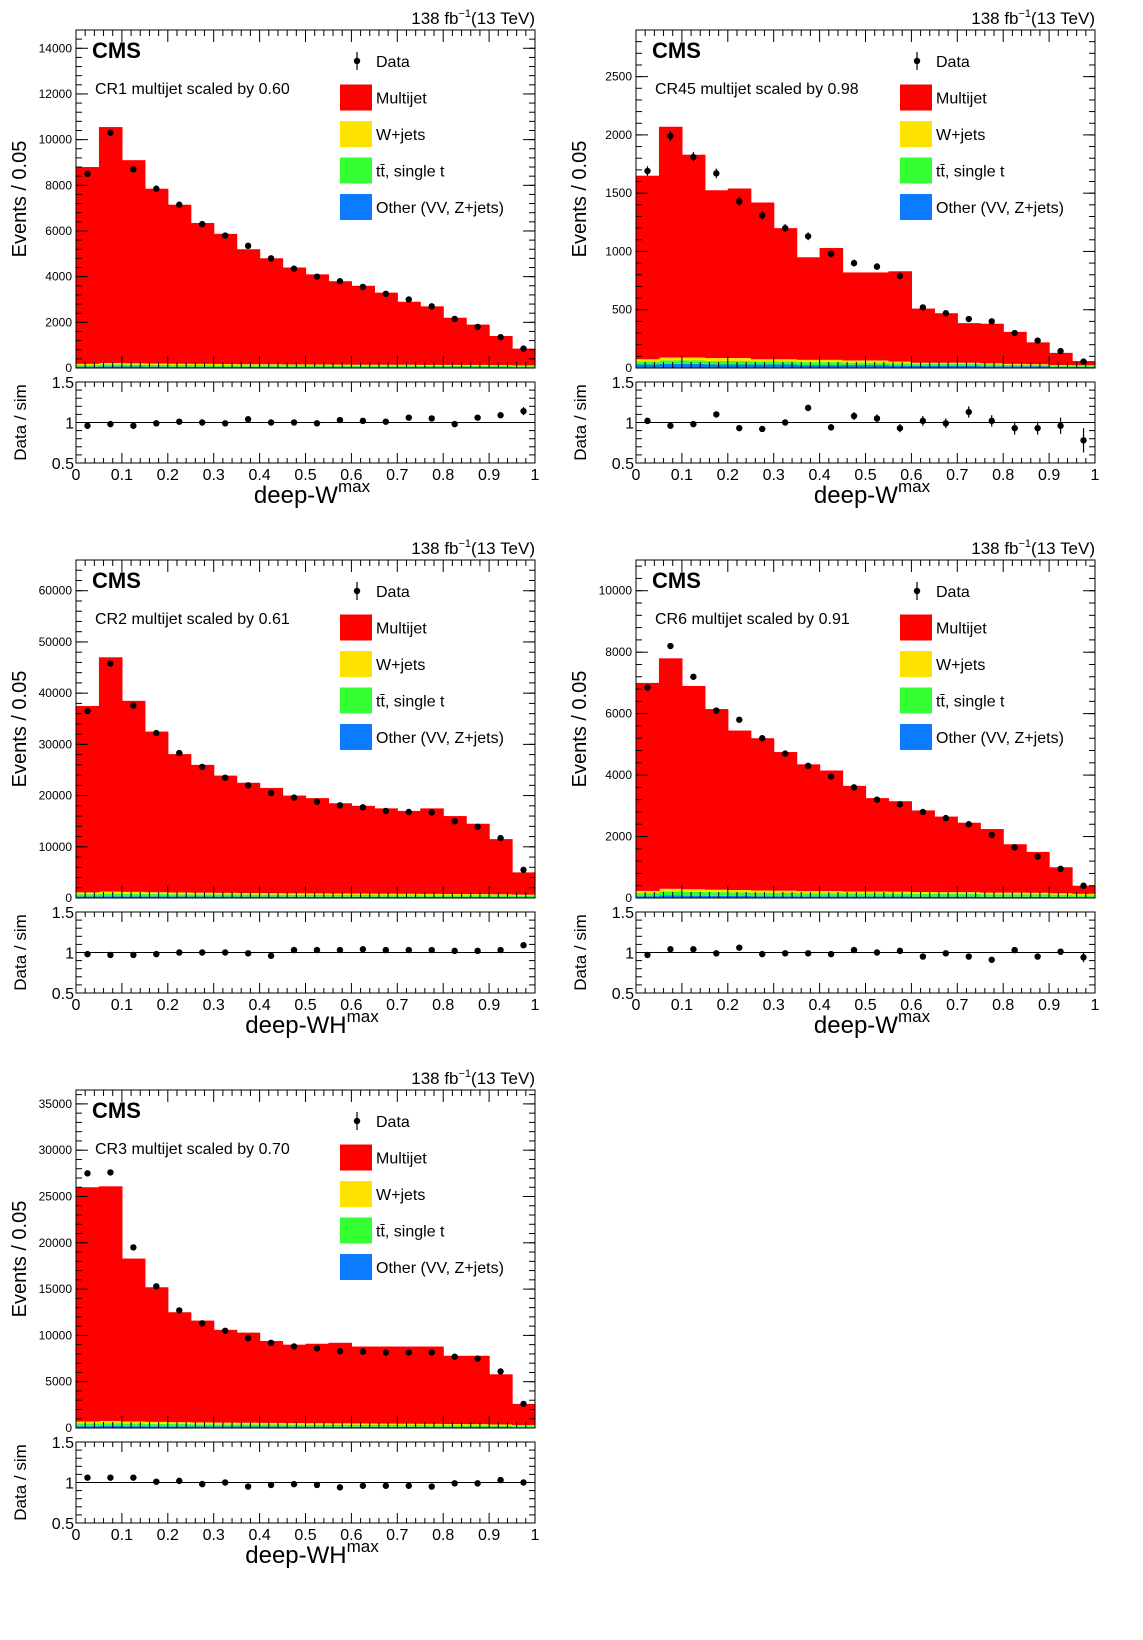 The image size is (1143, 1640). Describe the element at coordinates (960, 665) in the screenshot. I see `legend-entry: W+jets` at that location.